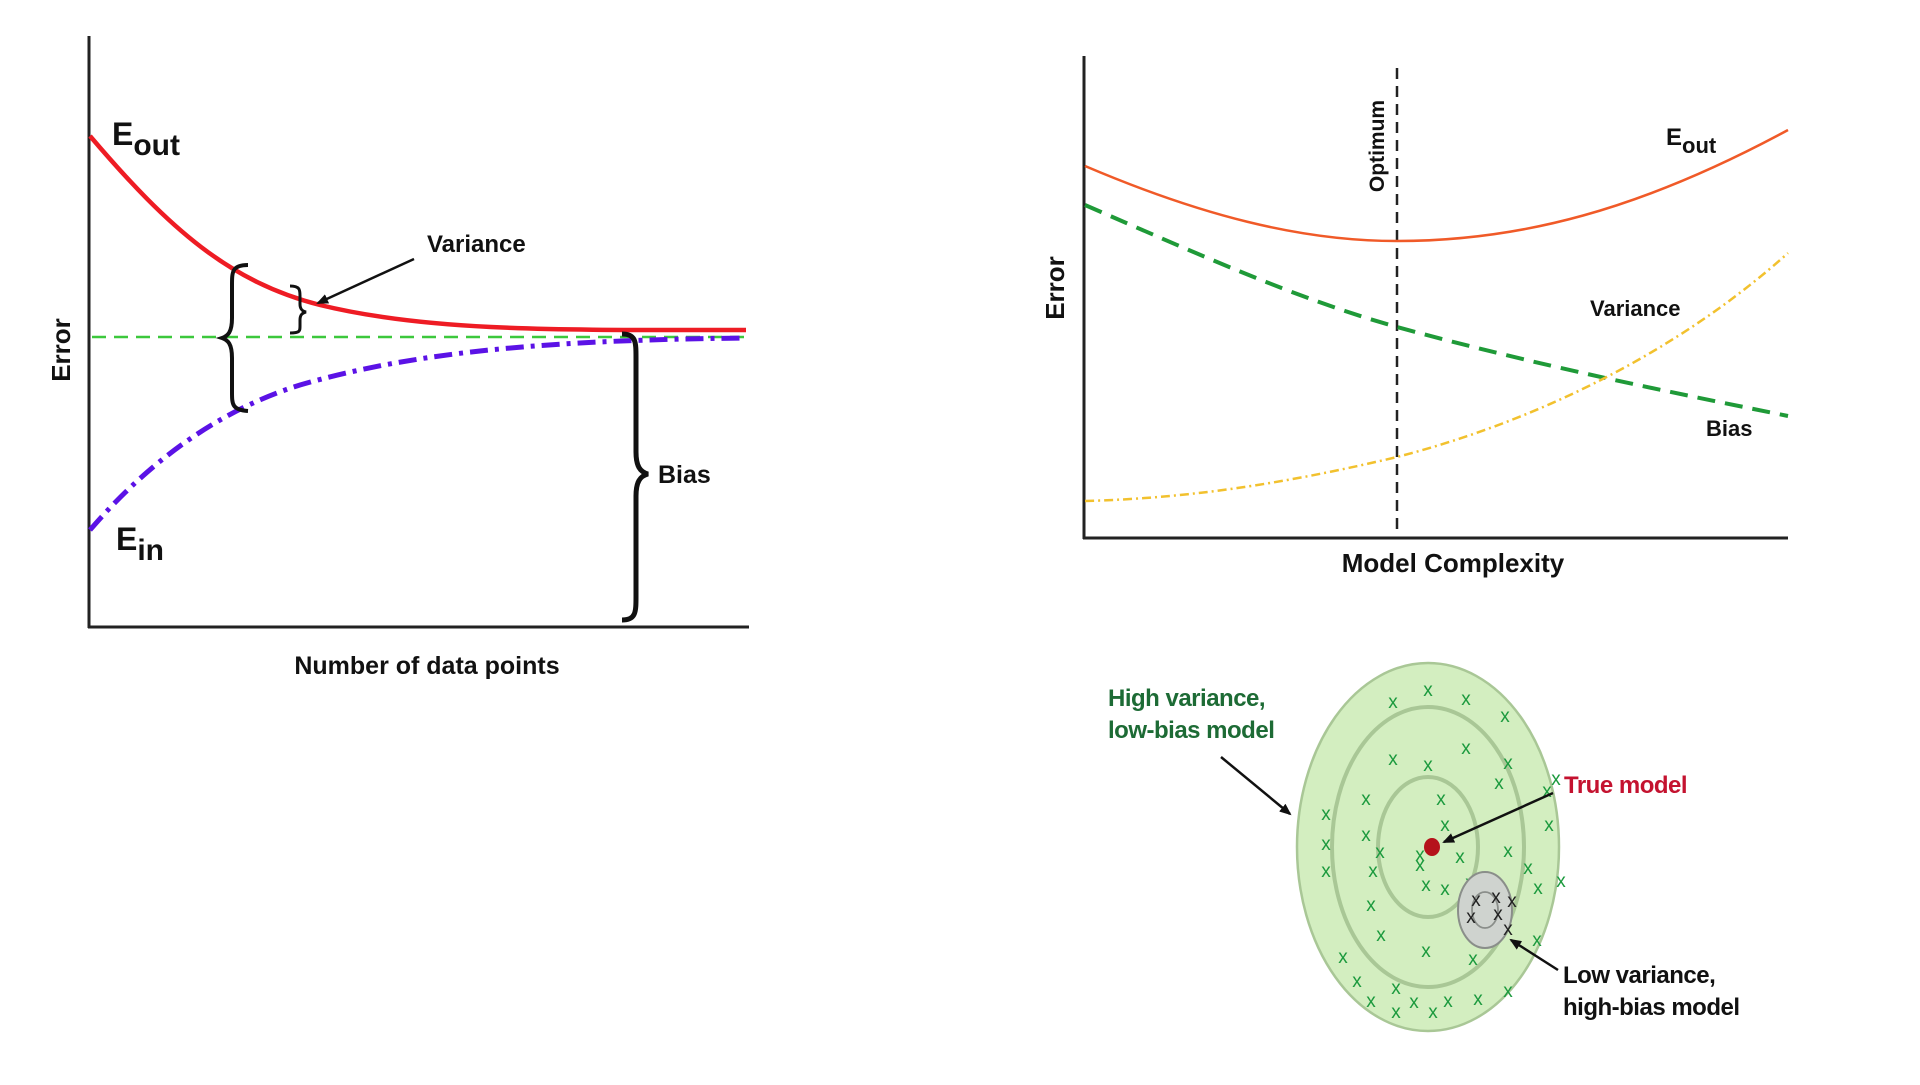 The image size is (1920, 1085). I want to click on low-variance-label-line1: Low variance,, so click(1639, 975).